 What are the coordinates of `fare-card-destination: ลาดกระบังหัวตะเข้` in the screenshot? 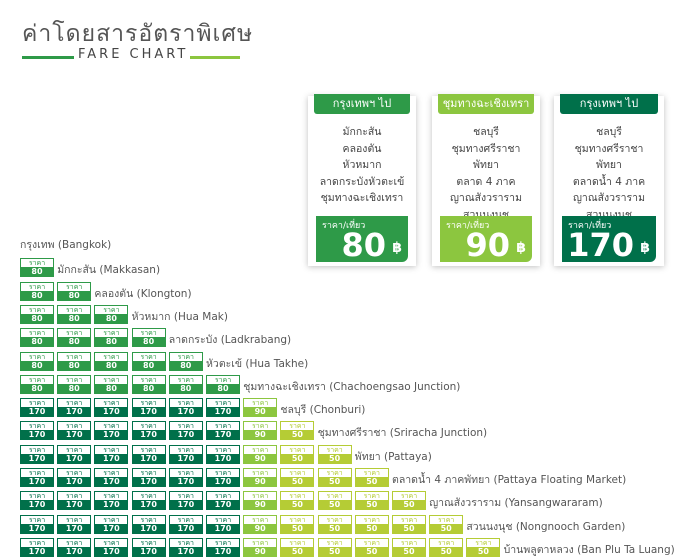 It's located at (362, 181).